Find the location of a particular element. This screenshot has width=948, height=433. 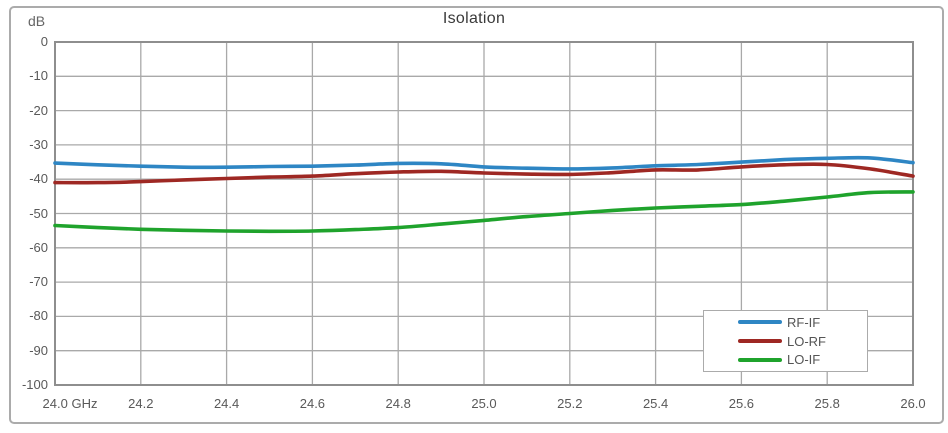

y-tick-label: -100 is located at coordinates (34, 384).